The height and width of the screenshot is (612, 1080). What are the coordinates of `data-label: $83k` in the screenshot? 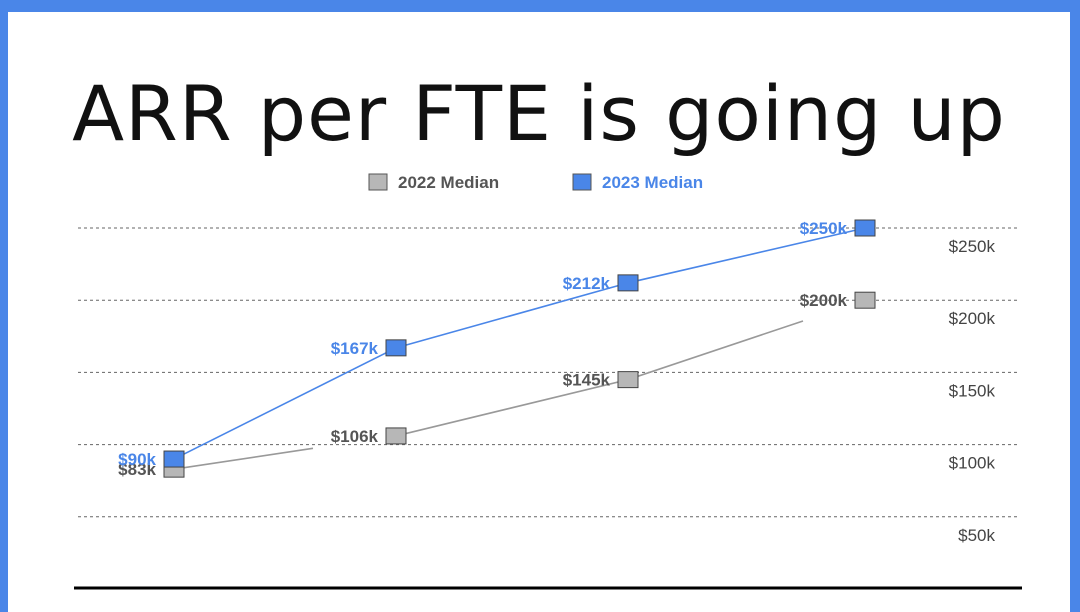 It's located at (137, 469).